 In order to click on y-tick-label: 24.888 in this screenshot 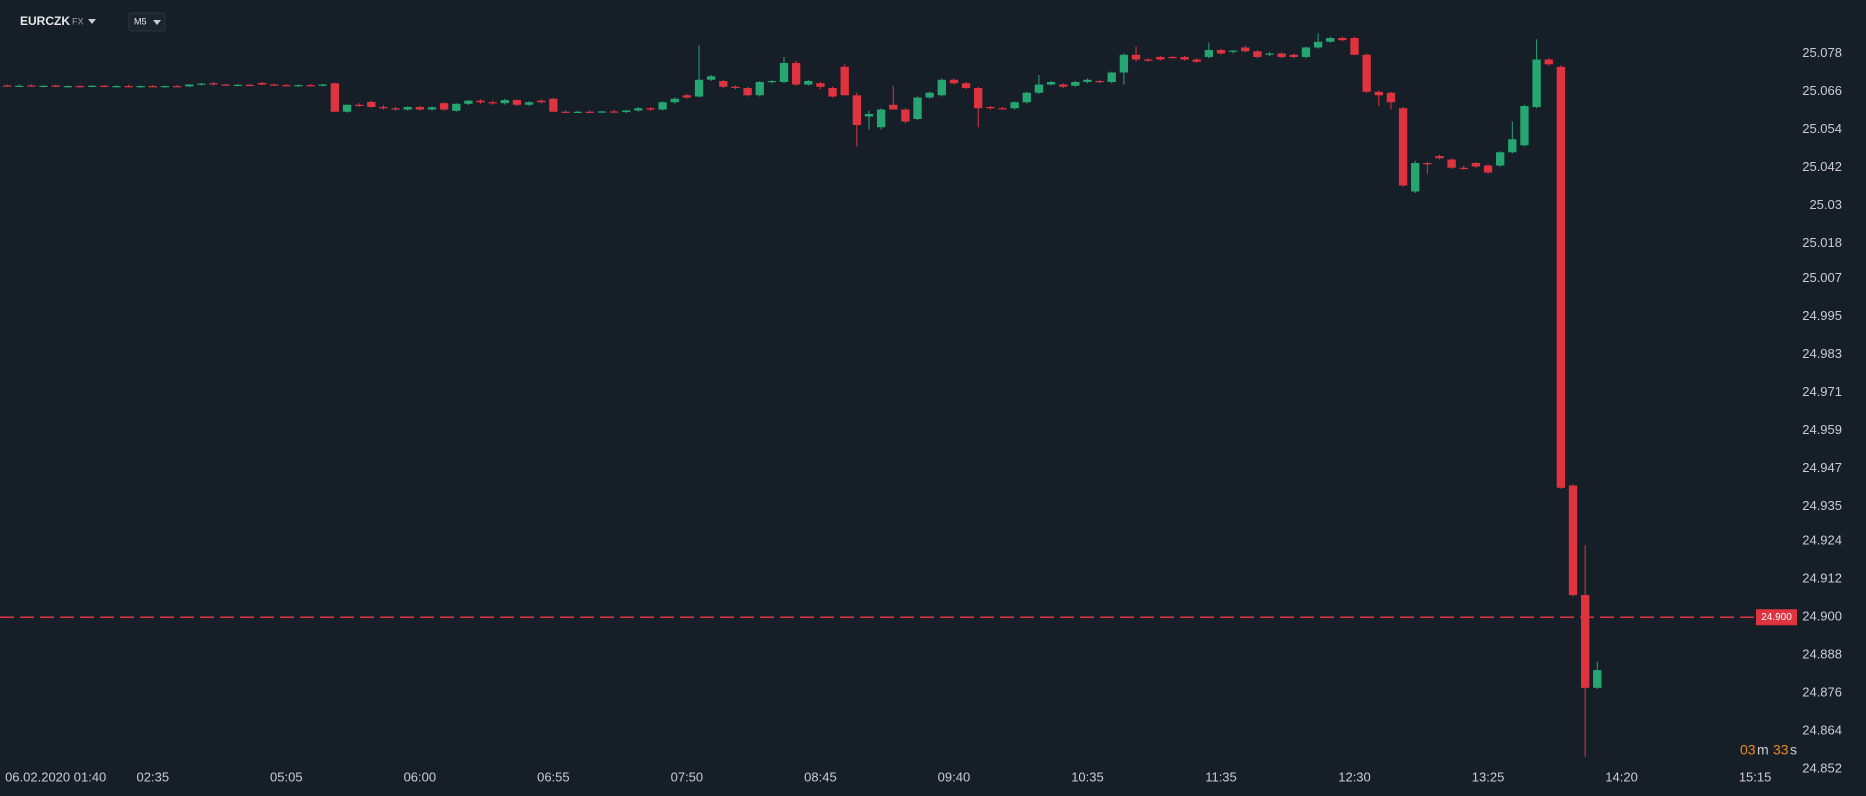, I will do `click(1822, 654)`.